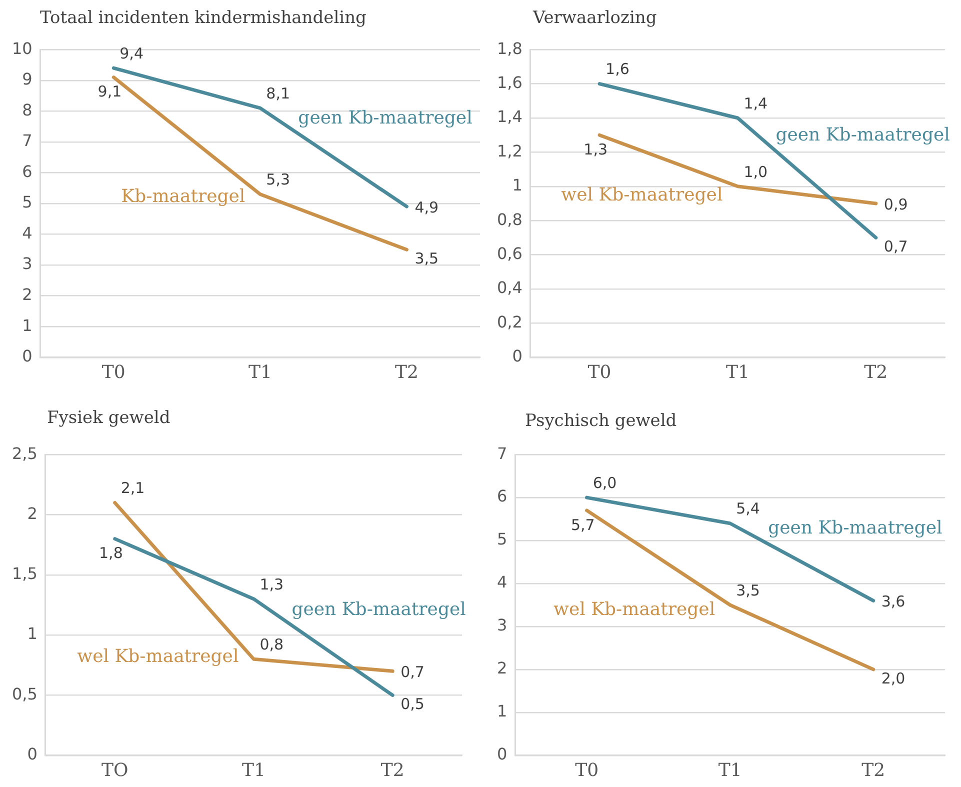  I want to click on data-label: 5,7, so click(582, 525).